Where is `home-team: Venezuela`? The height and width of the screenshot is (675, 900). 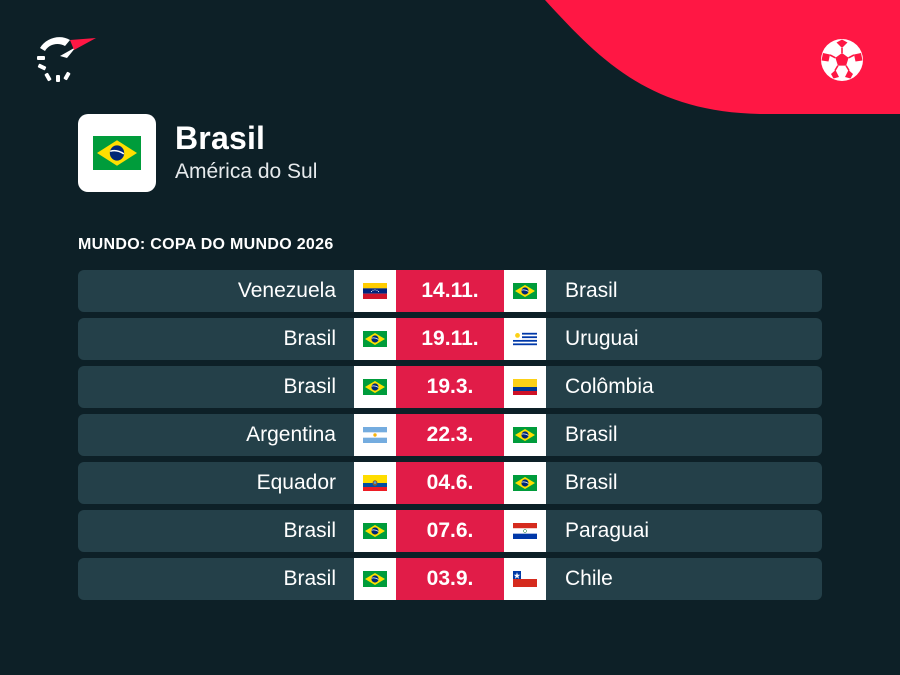 home-team: Venezuela is located at coordinates (286, 290).